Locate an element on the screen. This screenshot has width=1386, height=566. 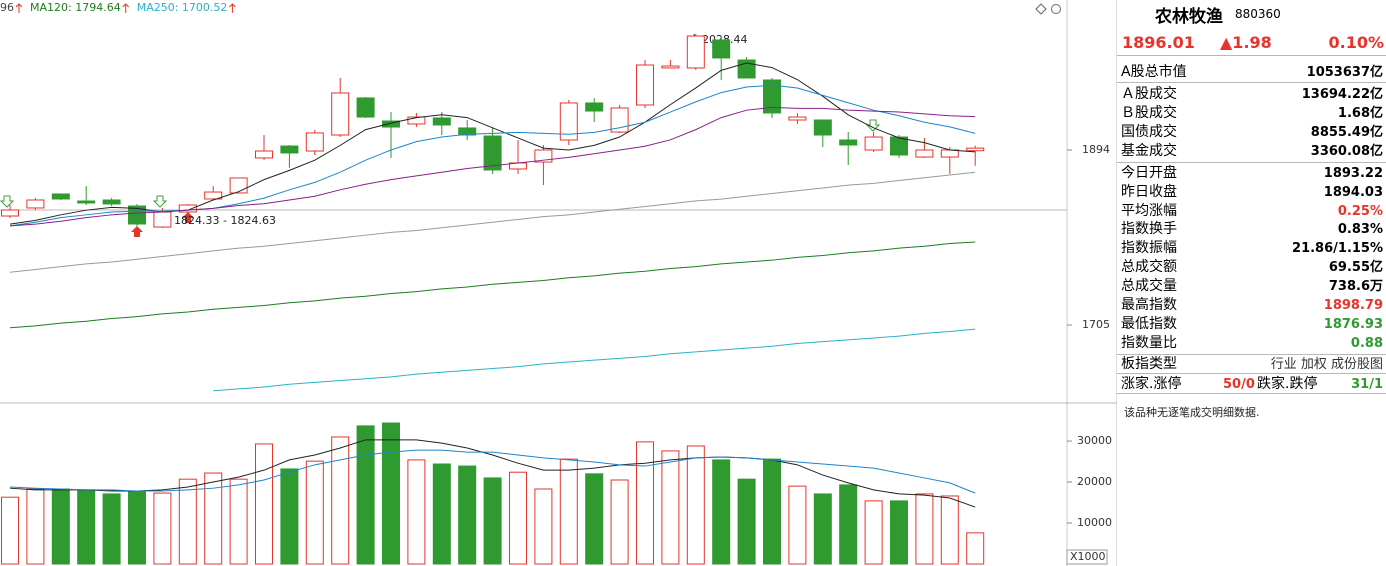
row-value: 1894.03 is located at coordinates (1353, 192).